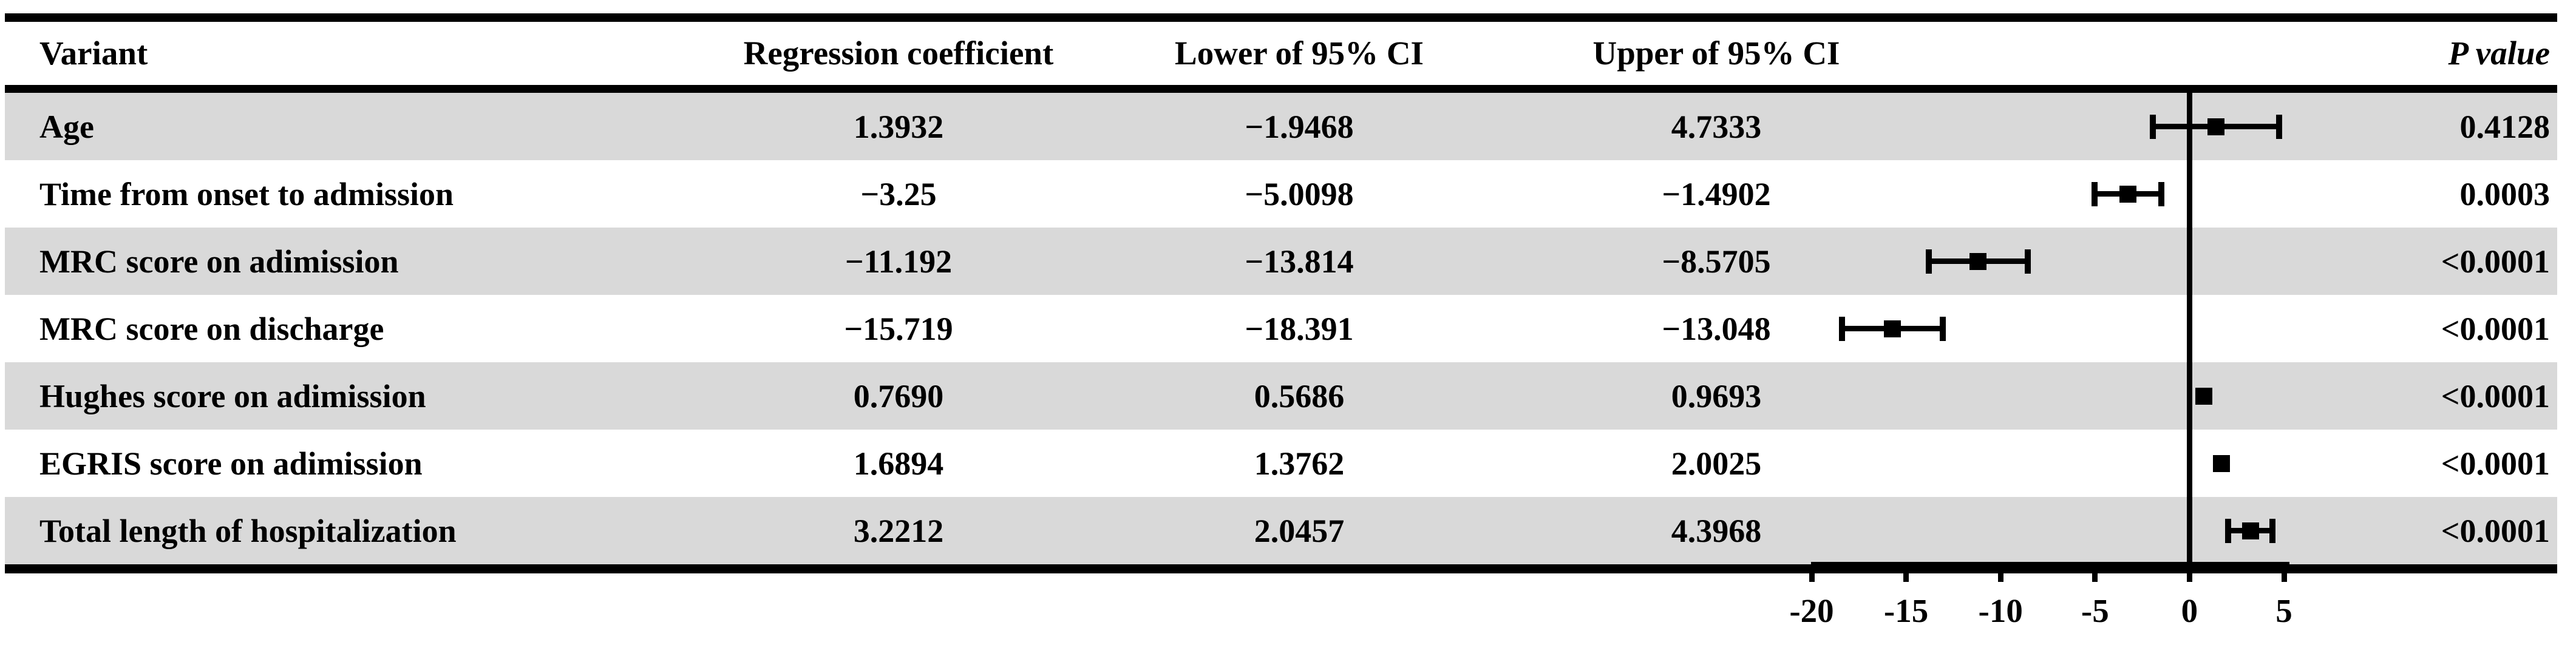 The width and height of the screenshot is (2576, 645). Describe the element at coordinates (2000, 610) in the screenshot. I see `x-axis-tick-label: -10` at that location.